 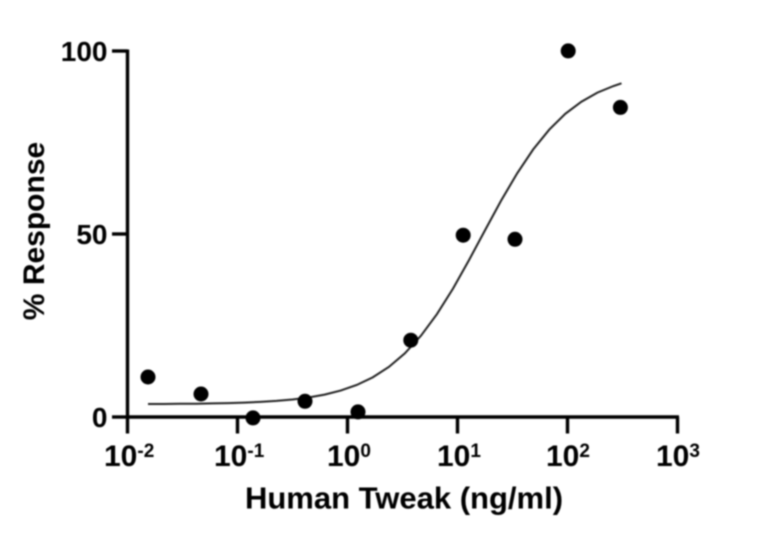 I want to click on svg-text: 10⁻², so click(x=129, y=456).